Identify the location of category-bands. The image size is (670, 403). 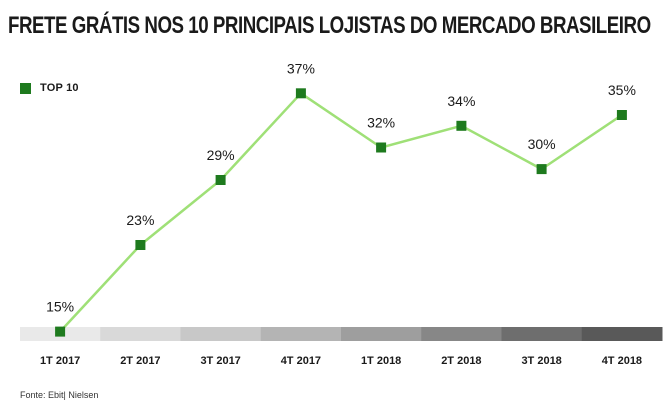
(341, 334).